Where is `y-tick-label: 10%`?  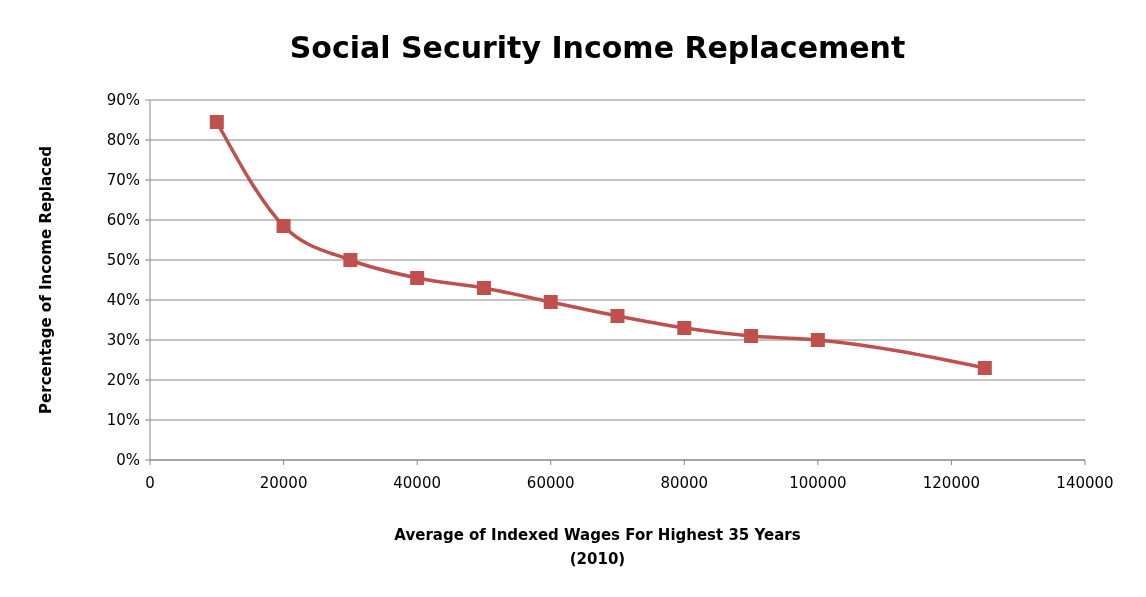 y-tick-label: 10% is located at coordinates (123, 420).